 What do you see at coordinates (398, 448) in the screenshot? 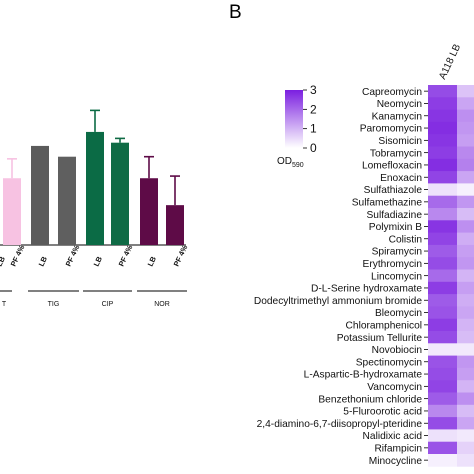
I see `heatmap-row-label: Rifampicin` at bounding box center [398, 448].